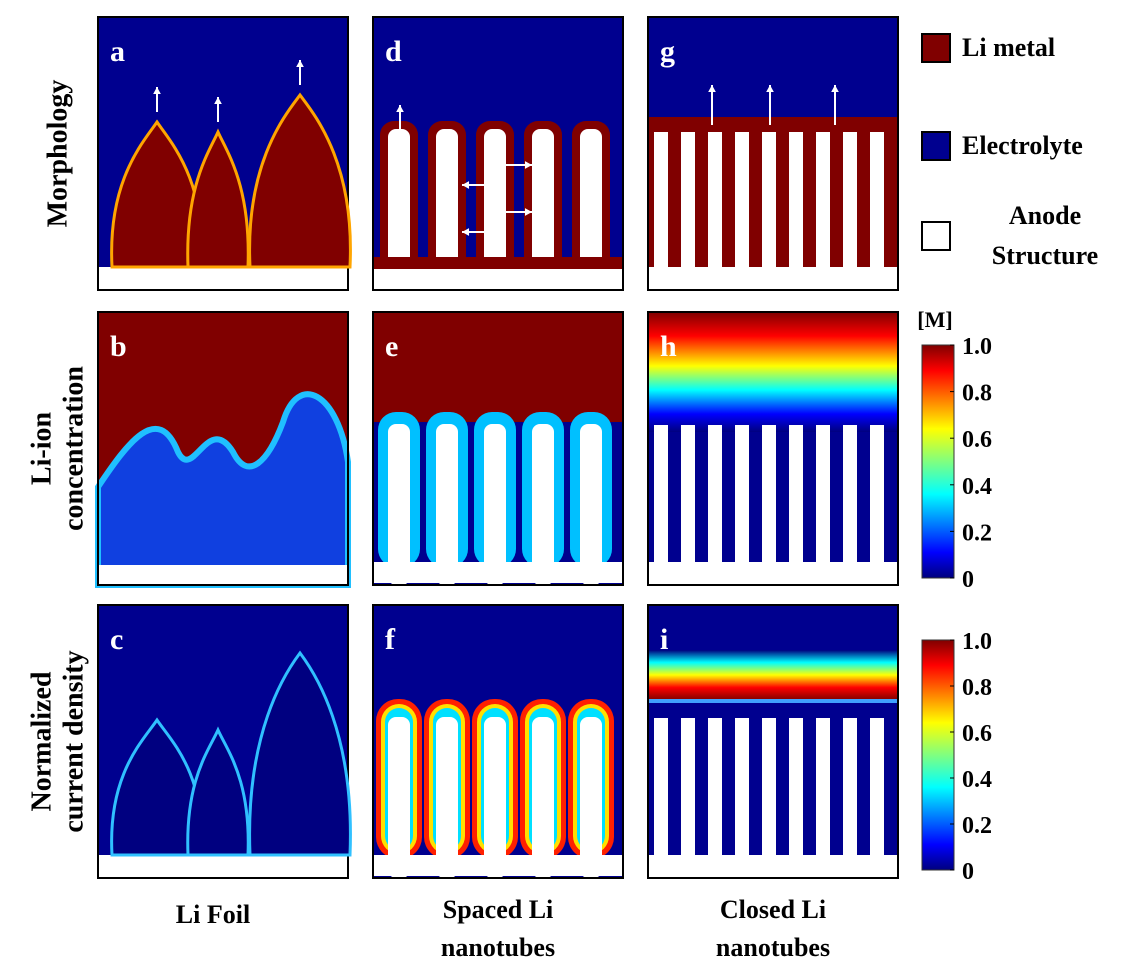  I want to click on row-label: Normalized, so click(41, 741).